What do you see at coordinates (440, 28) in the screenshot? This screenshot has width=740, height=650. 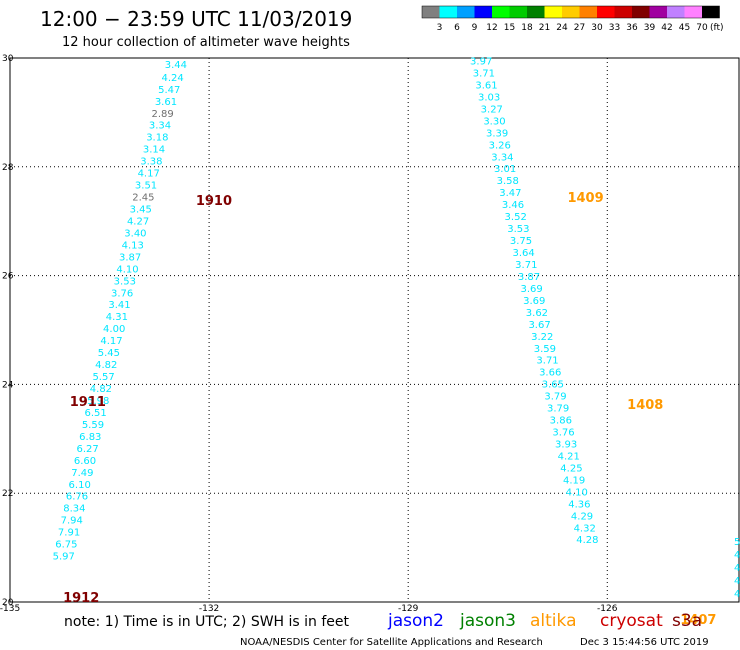 I see `legend-label: 3` at bounding box center [440, 28].